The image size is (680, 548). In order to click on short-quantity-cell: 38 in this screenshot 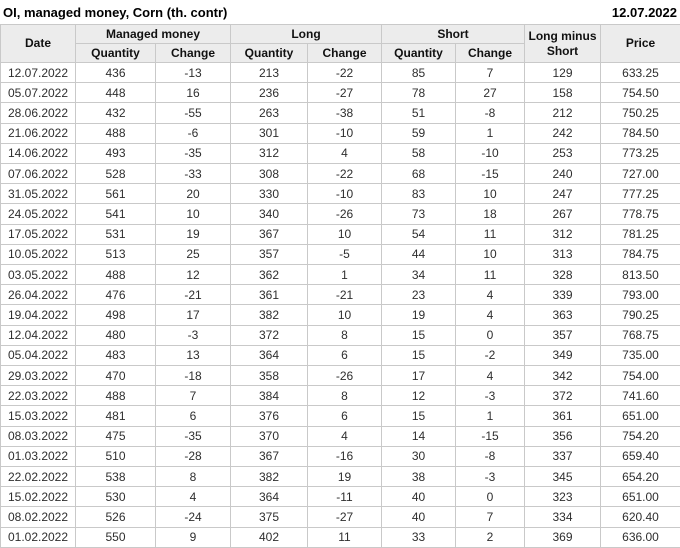, I will do `click(419, 477)`.